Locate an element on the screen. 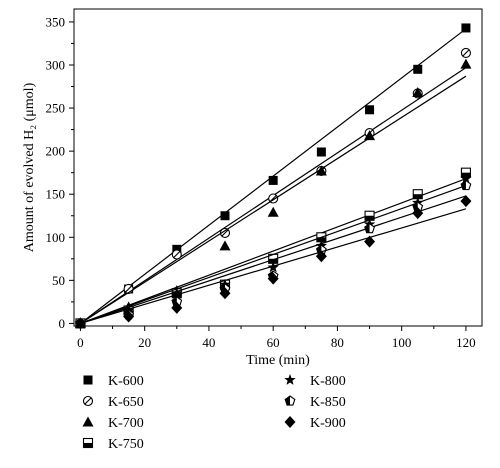  y-tick-label: 0 is located at coordinates (62, 323).